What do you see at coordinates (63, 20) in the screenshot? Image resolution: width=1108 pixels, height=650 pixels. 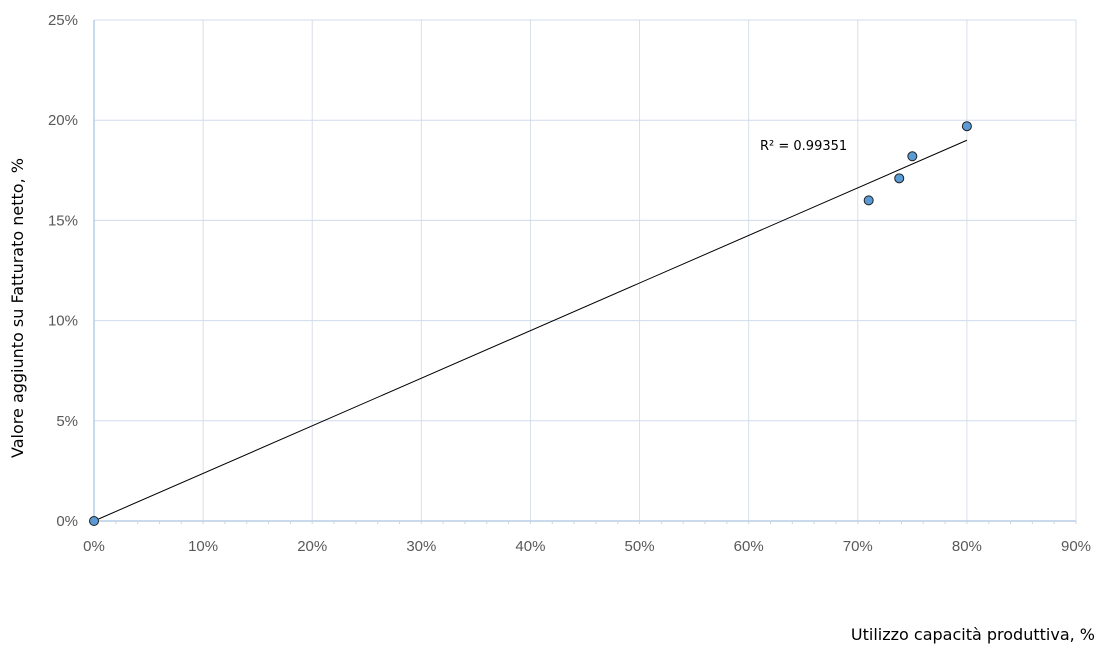 I see `y-tick-label: 25%` at bounding box center [63, 20].